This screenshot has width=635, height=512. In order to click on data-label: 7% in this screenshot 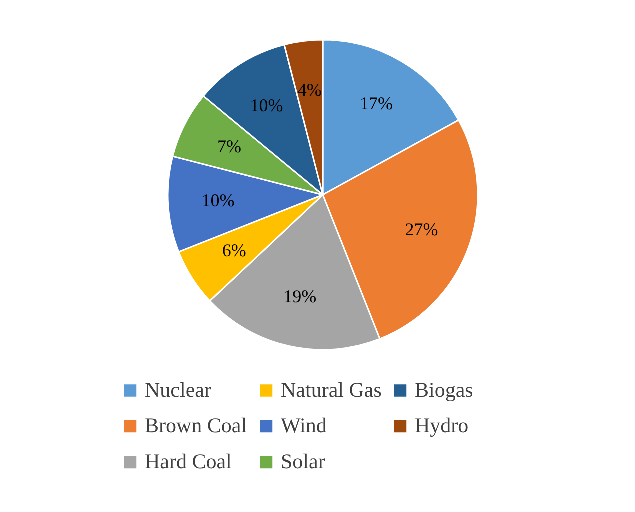, I will do `click(229, 146)`.